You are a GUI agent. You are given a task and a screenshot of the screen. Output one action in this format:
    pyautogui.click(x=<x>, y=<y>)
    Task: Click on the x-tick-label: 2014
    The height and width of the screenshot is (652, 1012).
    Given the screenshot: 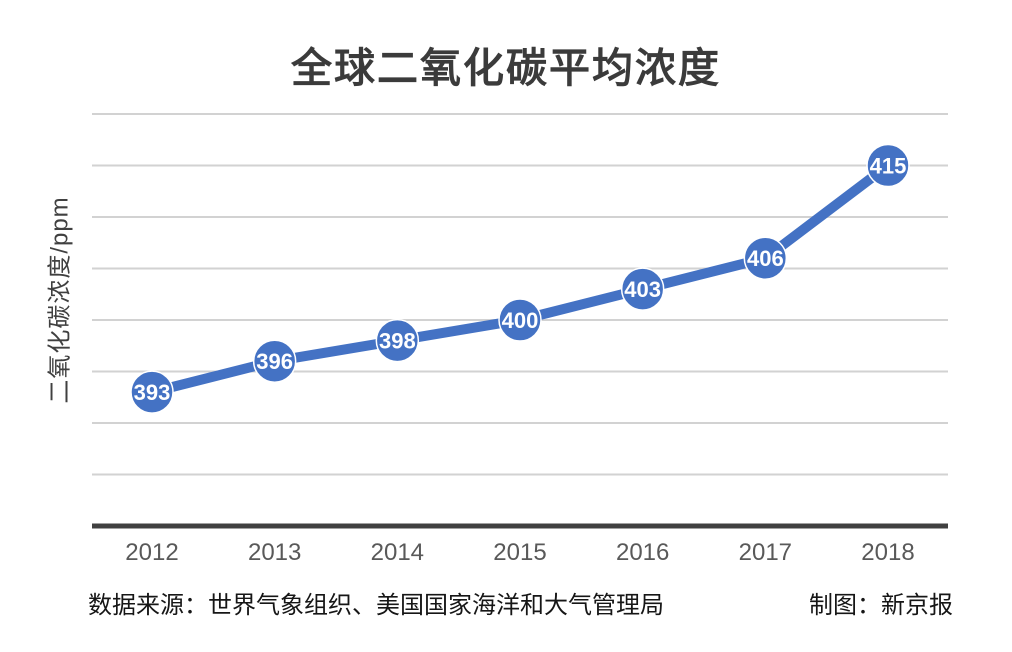 What is the action you would take?
    pyautogui.click(x=397, y=552)
    